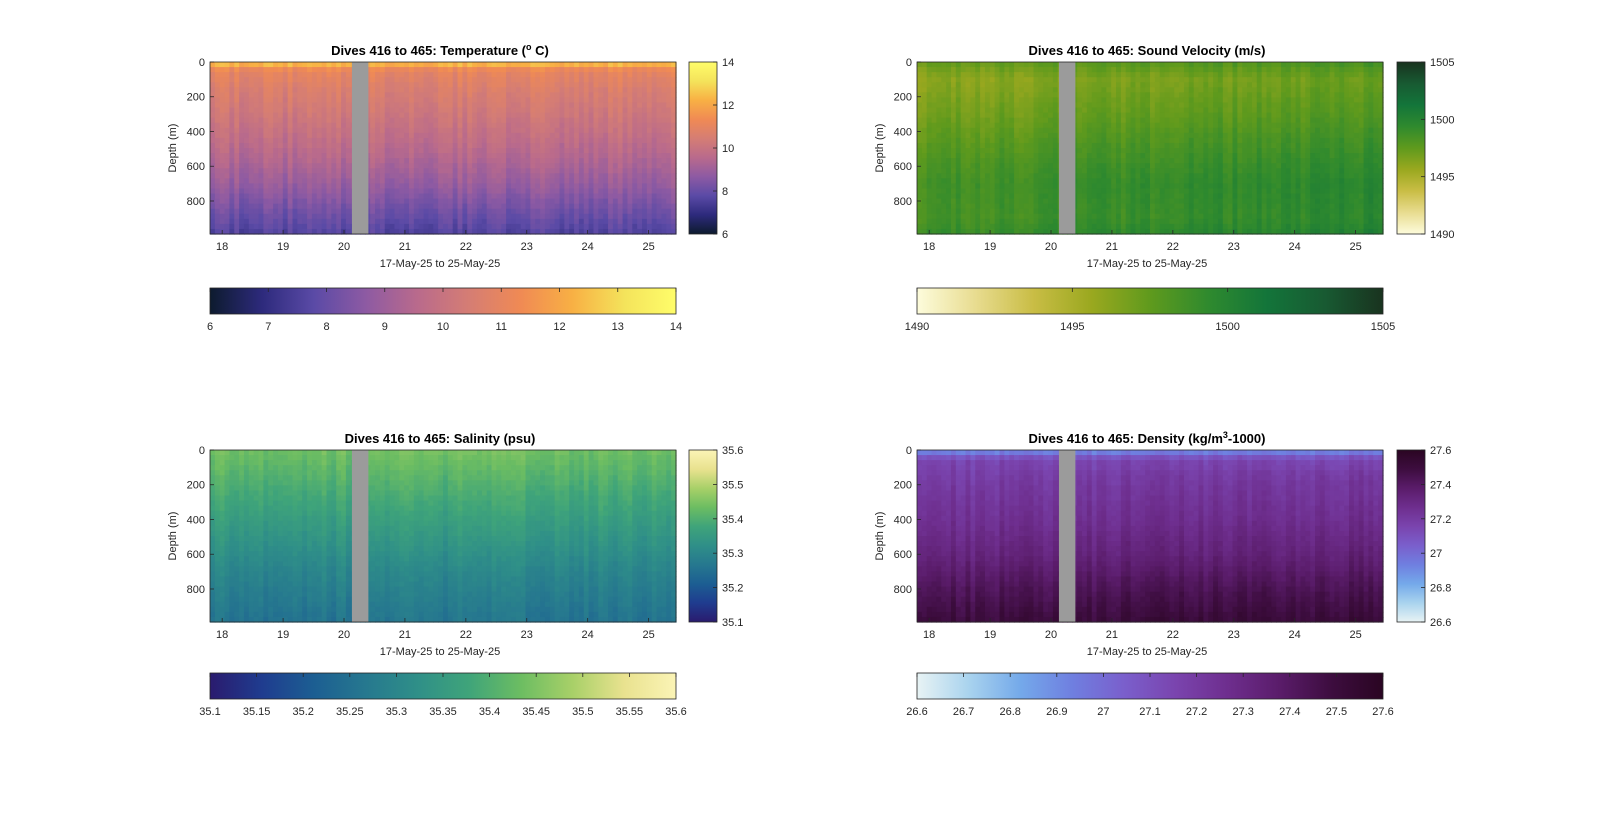 This screenshot has width=1600, height=815. Describe the element at coordinates (588, 247) in the screenshot. I see `x-tick-label: 24` at that location.